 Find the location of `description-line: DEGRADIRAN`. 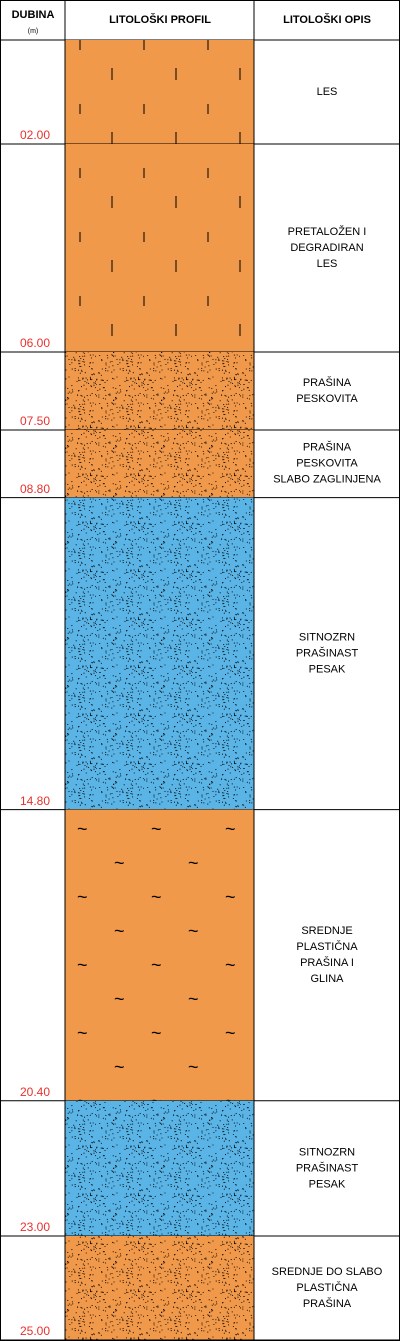

description-line: DEGRADIRAN is located at coordinates (326, 248).